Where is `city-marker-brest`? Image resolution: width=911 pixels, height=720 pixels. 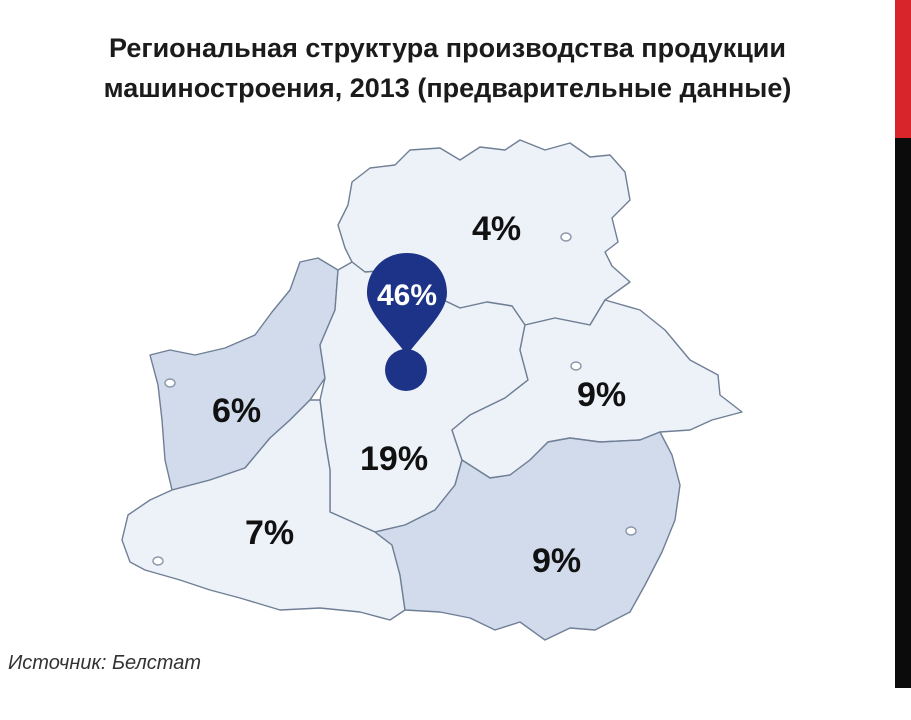
city-marker-brest is located at coordinates (158, 561).